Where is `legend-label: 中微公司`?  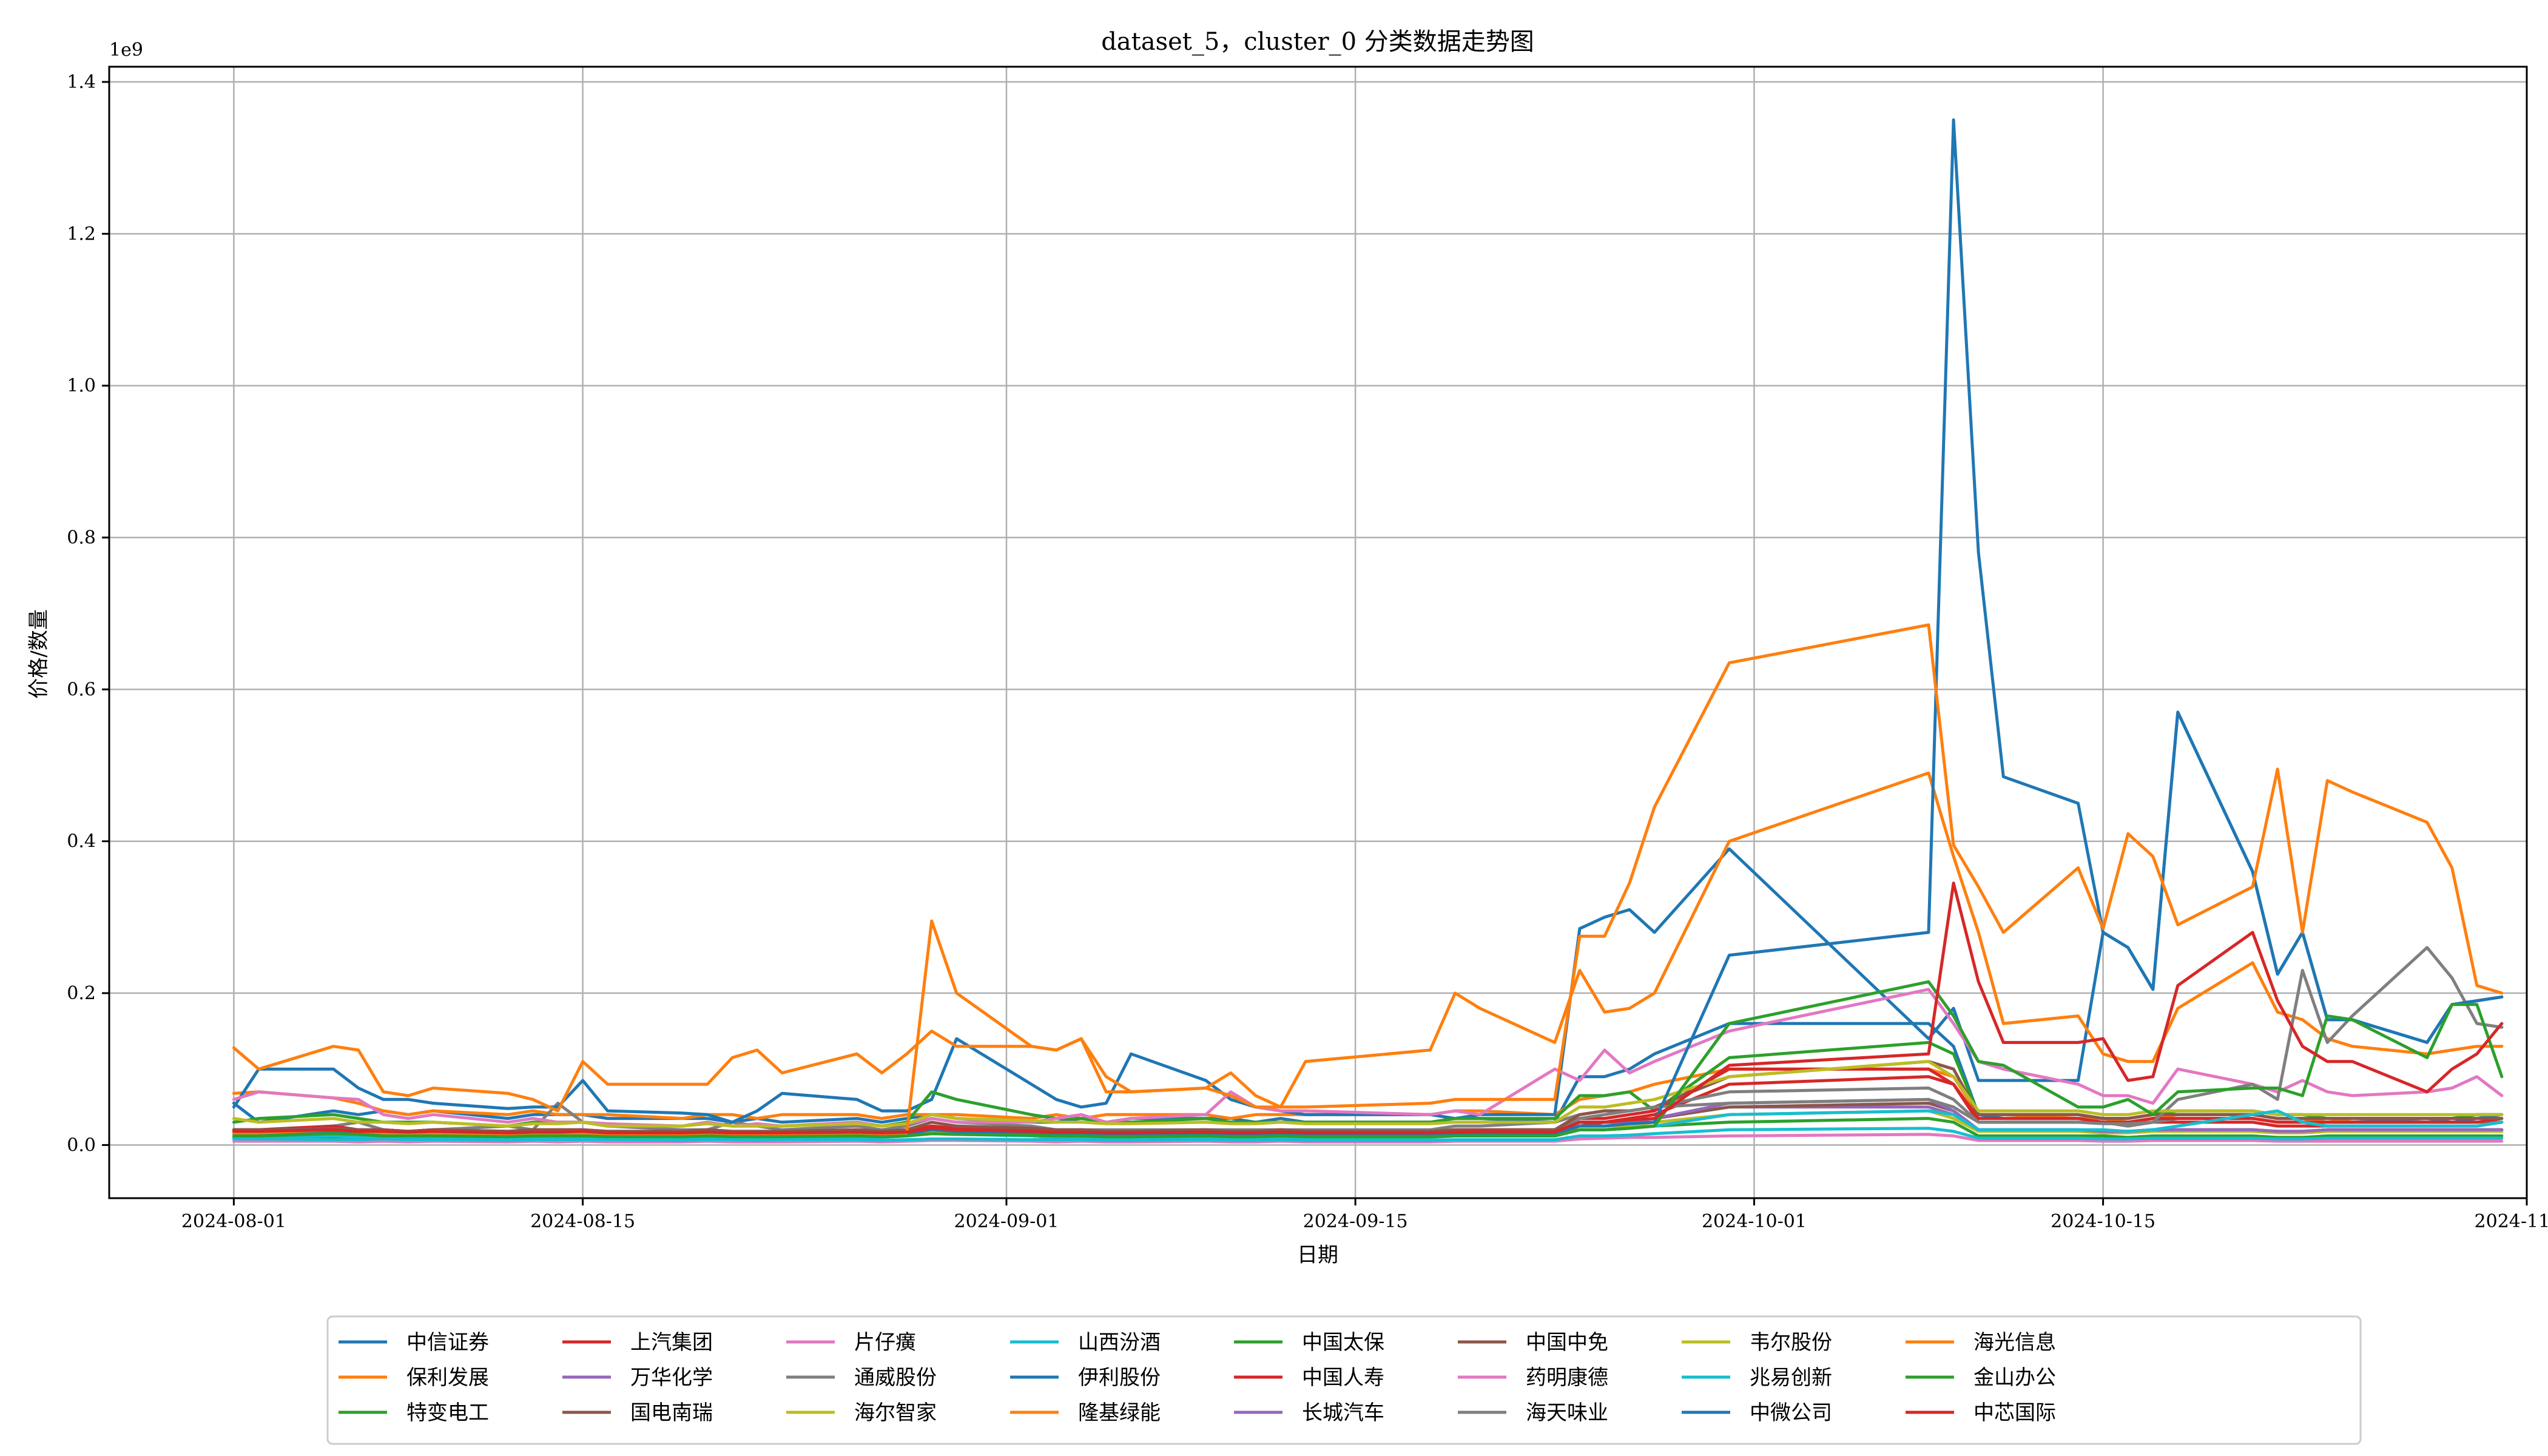
legend-label: 中微公司 is located at coordinates (1791, 1413).